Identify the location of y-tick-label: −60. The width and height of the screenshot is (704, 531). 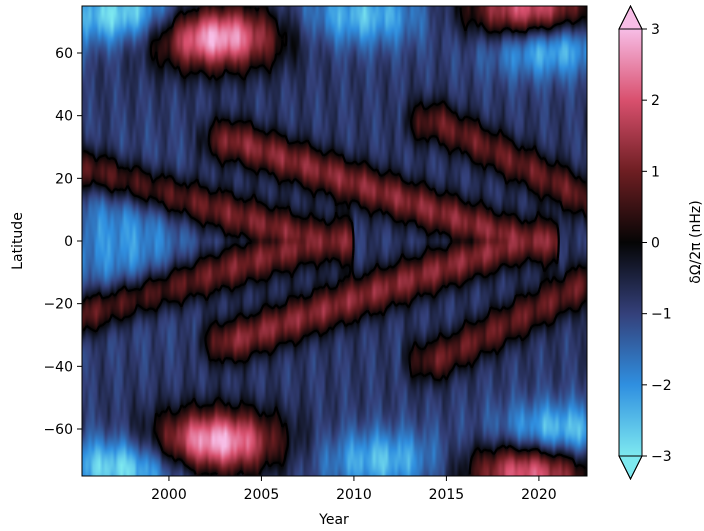
(58, 430).